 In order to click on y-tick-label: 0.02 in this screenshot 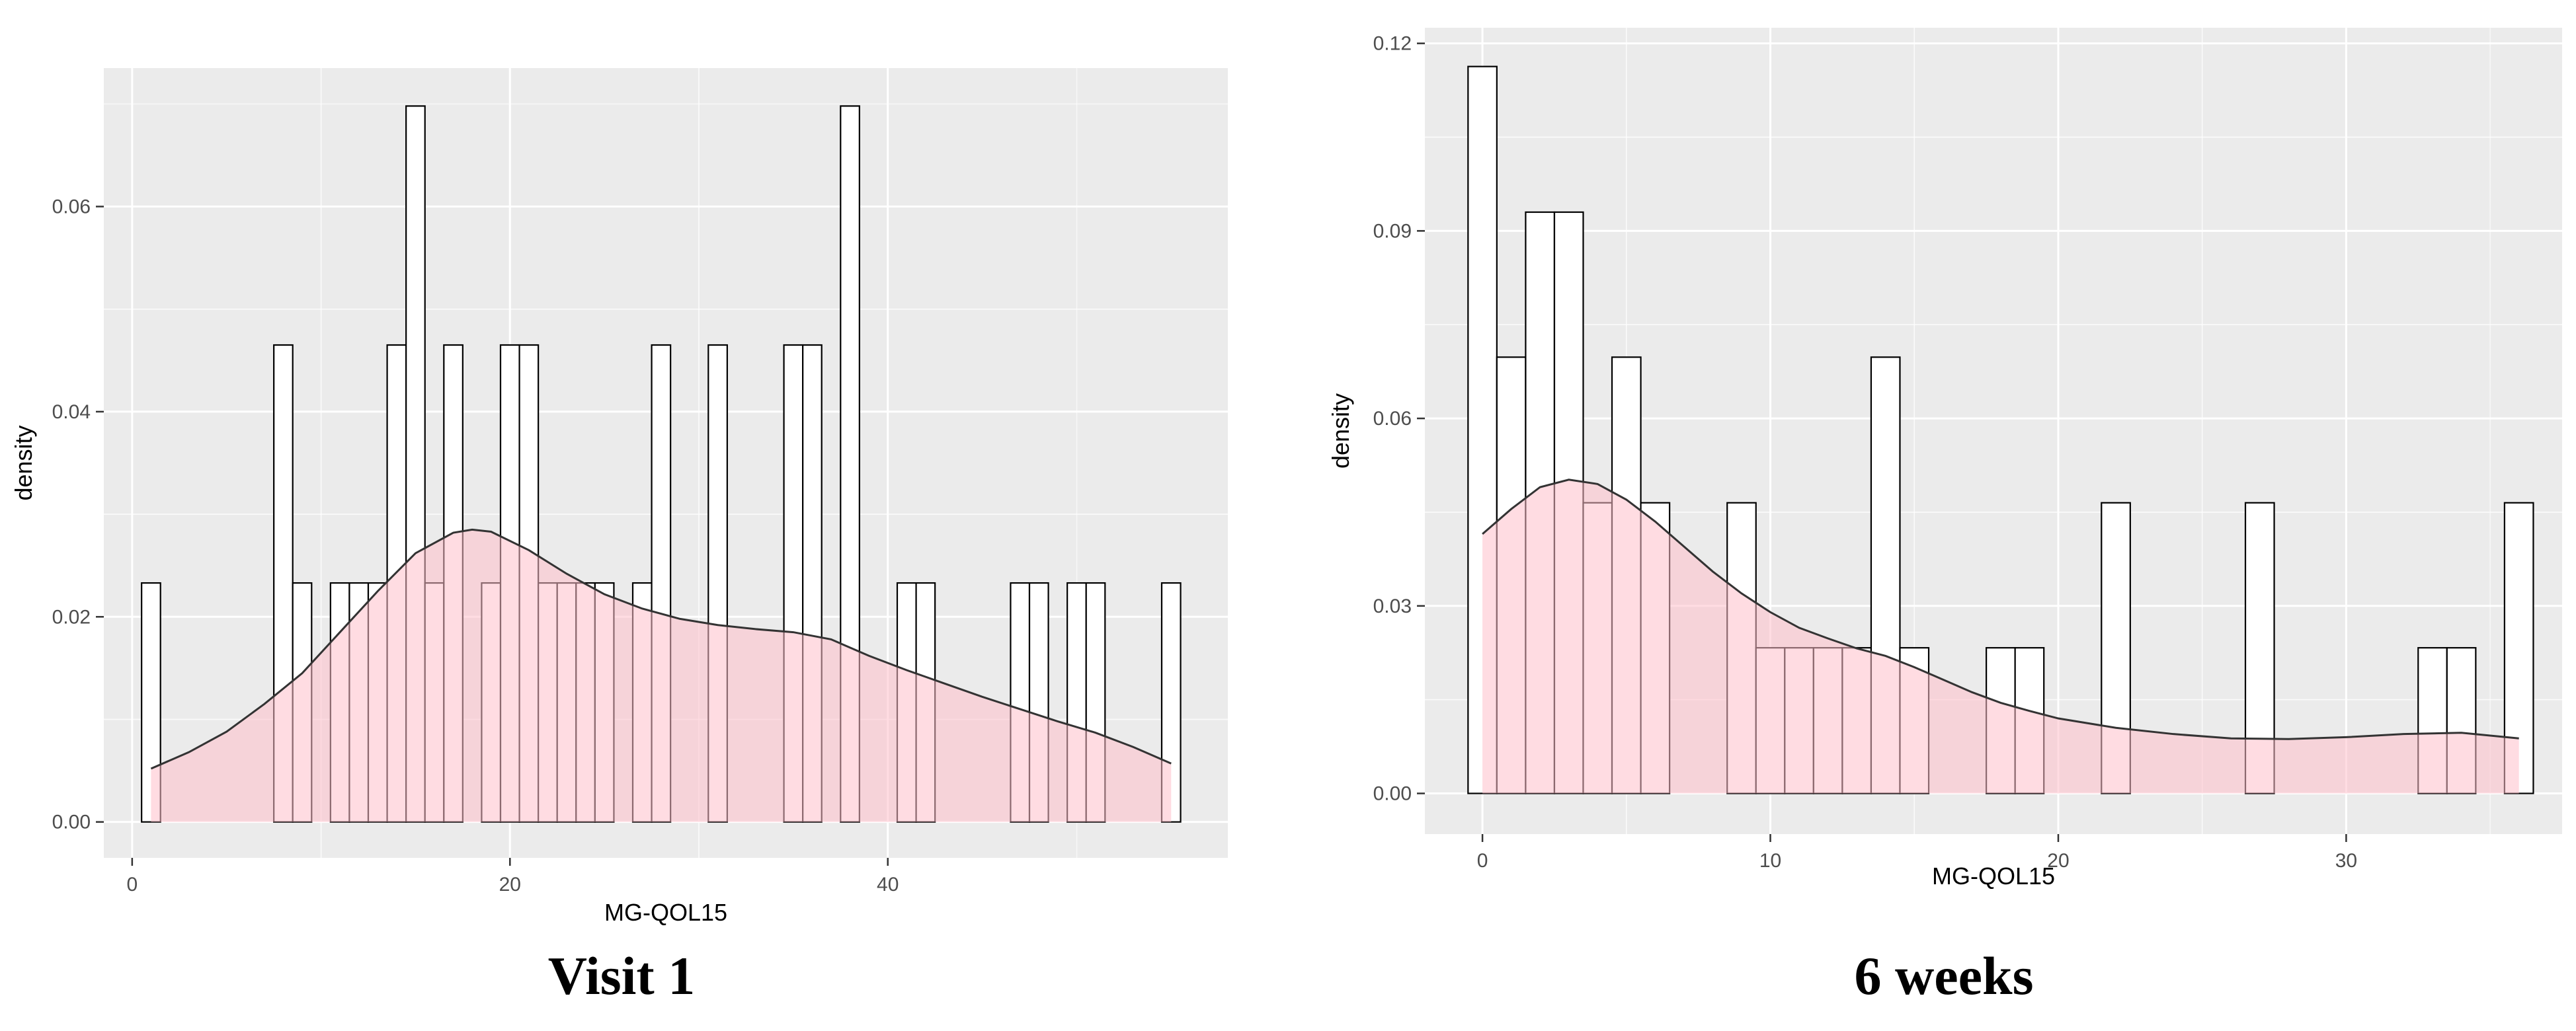, I will do `click(71, 617)`.